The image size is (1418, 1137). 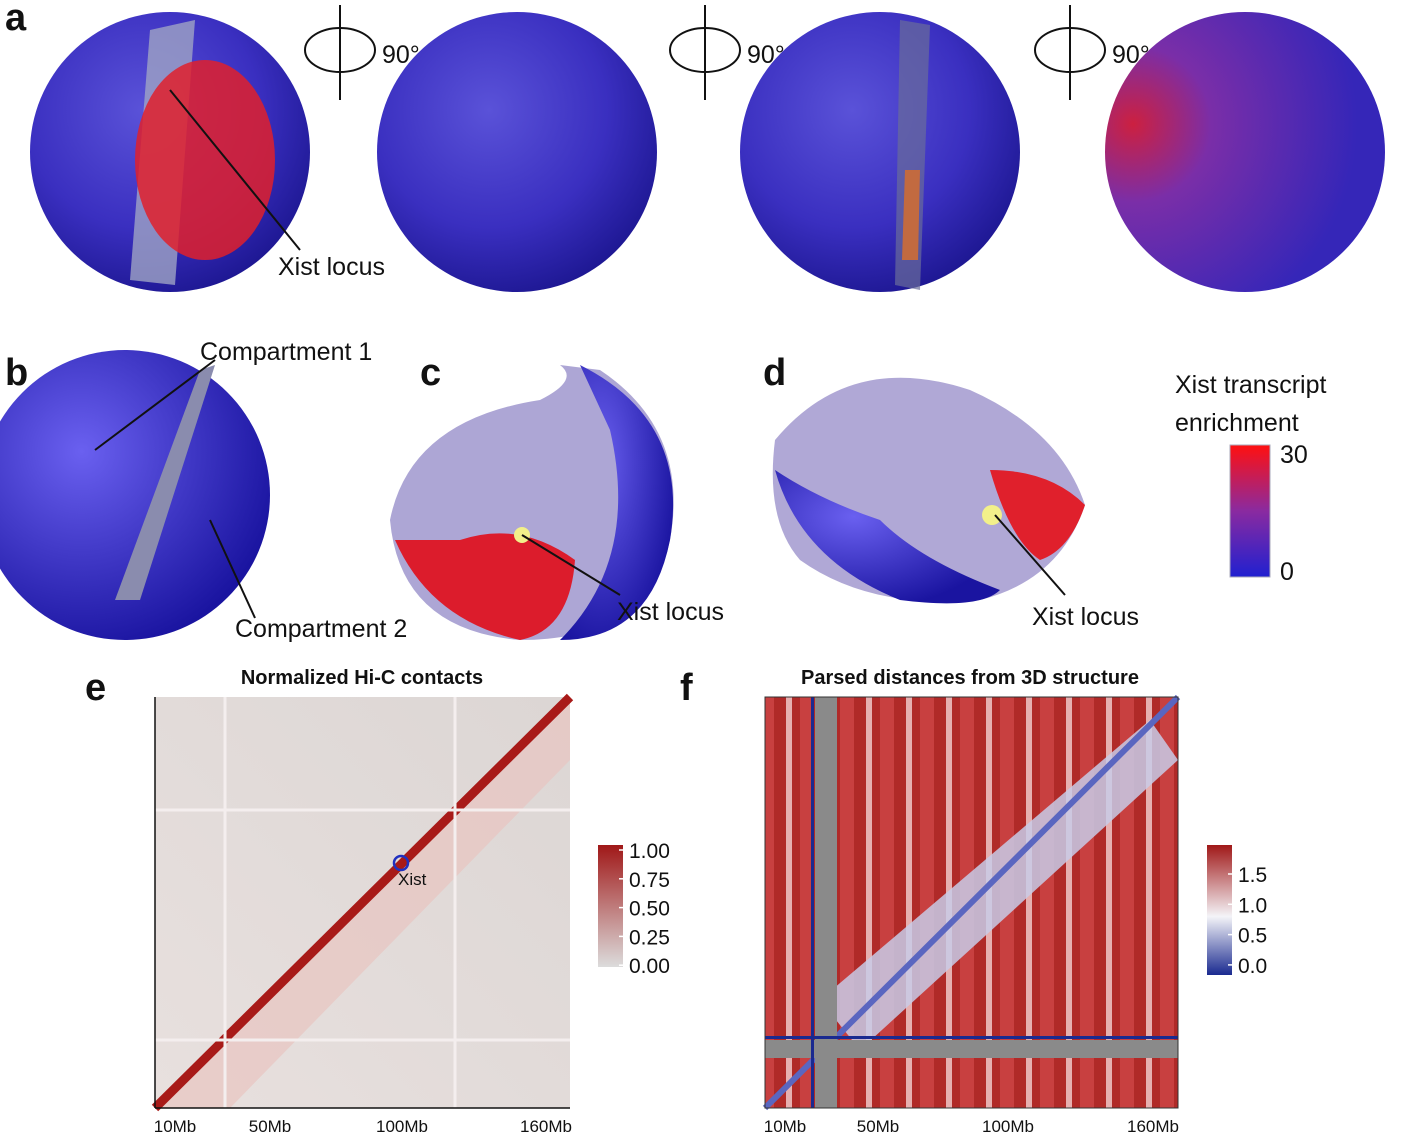 What do you see at coordinates (16, 19) in the screenshot?
I see `panel-label: a` at bounding box center [16, 19].